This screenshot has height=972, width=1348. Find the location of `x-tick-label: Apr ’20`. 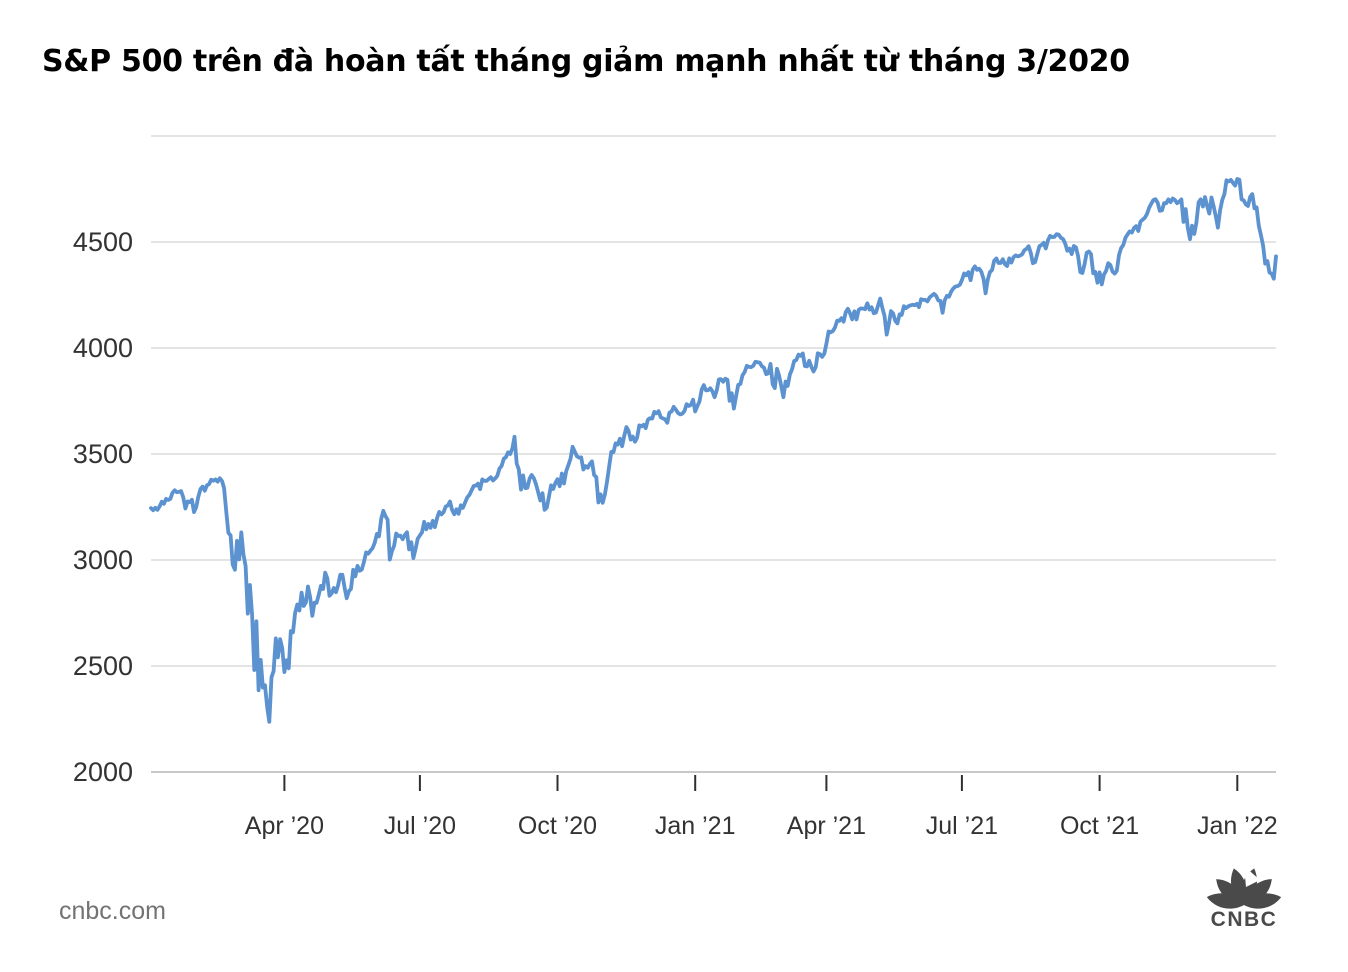

x-tick-label: Apr ’20 is located at coordinates (284, 826).